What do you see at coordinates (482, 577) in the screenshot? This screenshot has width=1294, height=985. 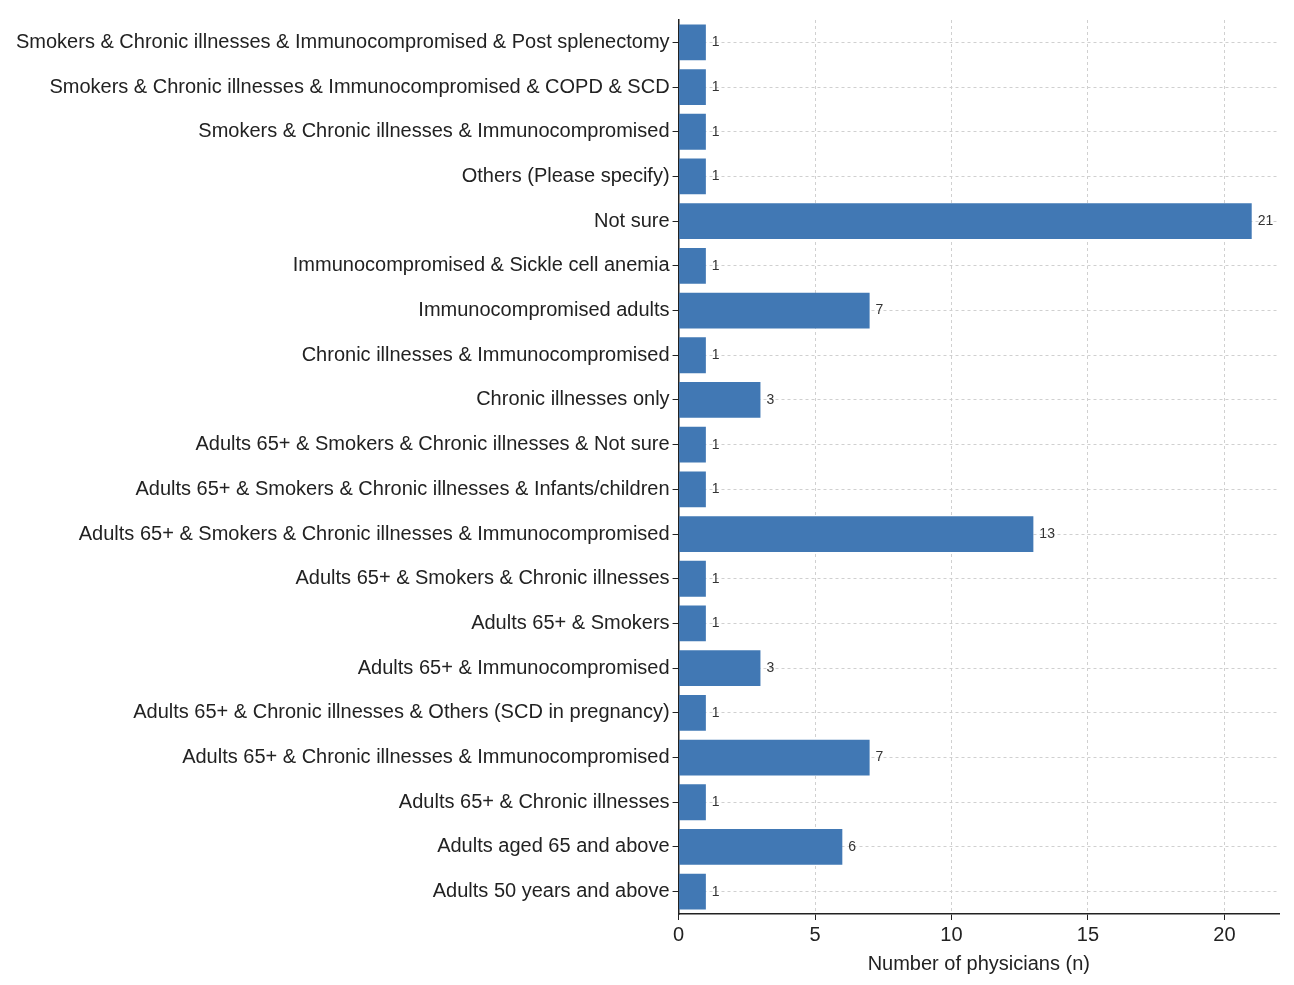 I see `y-tick-label: Adults 65+ & Smokers & Chronic illnesses` at bounding box center [482, 577].